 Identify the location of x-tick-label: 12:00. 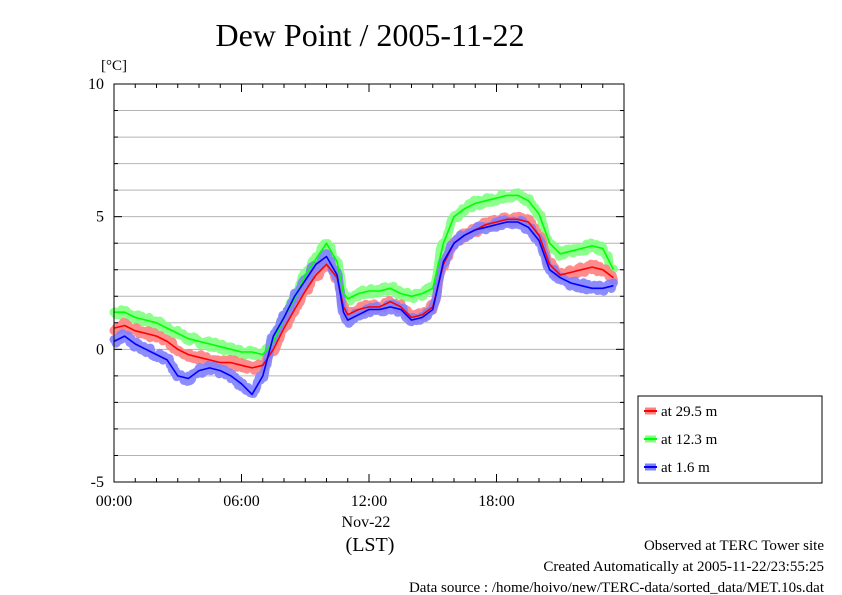
(369, 501).